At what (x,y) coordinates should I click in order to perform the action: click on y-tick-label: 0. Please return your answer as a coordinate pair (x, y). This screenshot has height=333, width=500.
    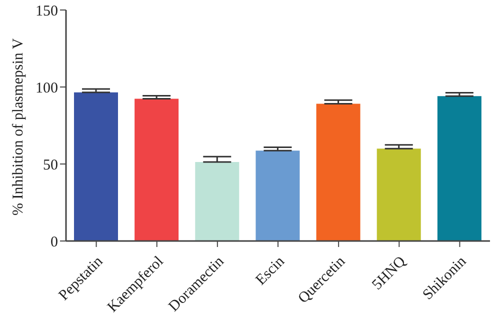
    Looking at the image, I should click on (54, 242).